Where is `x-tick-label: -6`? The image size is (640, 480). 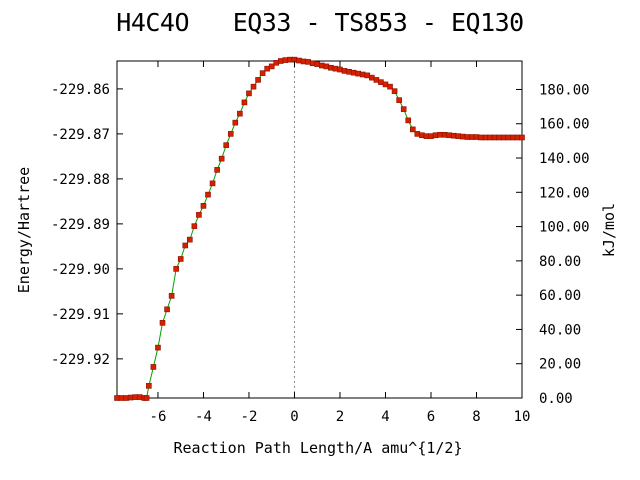 x-tick-label: -6 is located at coordinates (158, 417).